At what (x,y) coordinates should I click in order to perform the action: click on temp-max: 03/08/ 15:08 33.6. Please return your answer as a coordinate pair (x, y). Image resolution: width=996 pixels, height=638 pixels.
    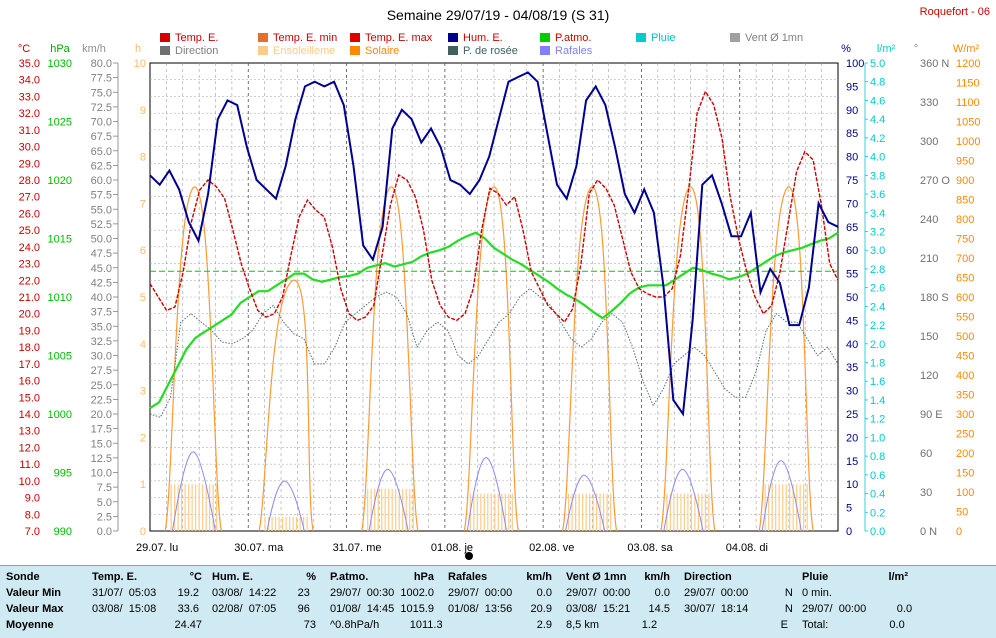
    Looking at the image, I should click on (146, 609).